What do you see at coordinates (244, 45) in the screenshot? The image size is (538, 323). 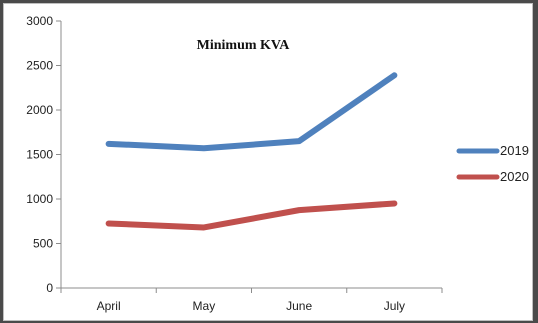 I see `chart-title: Minimum KVA` at bounding box center [244, 45].